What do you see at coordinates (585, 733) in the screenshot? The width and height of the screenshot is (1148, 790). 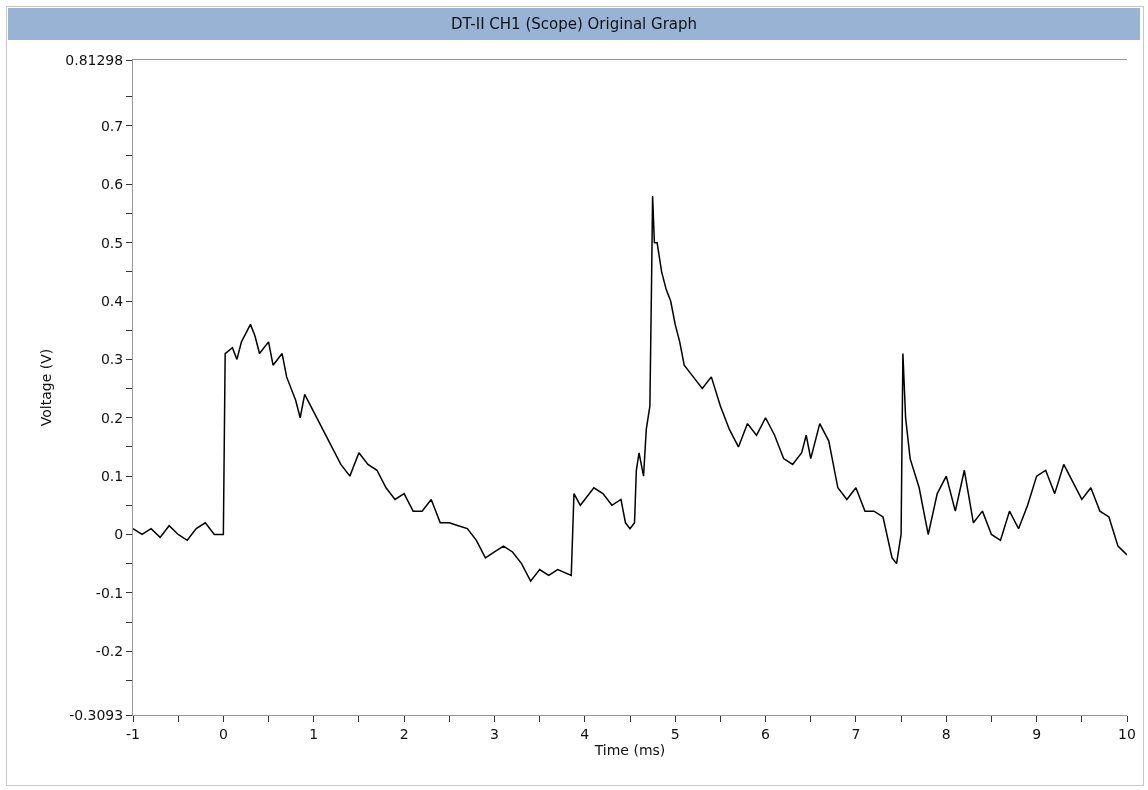 I see `x-tick-label: 4` at bounding box center [585, 733].